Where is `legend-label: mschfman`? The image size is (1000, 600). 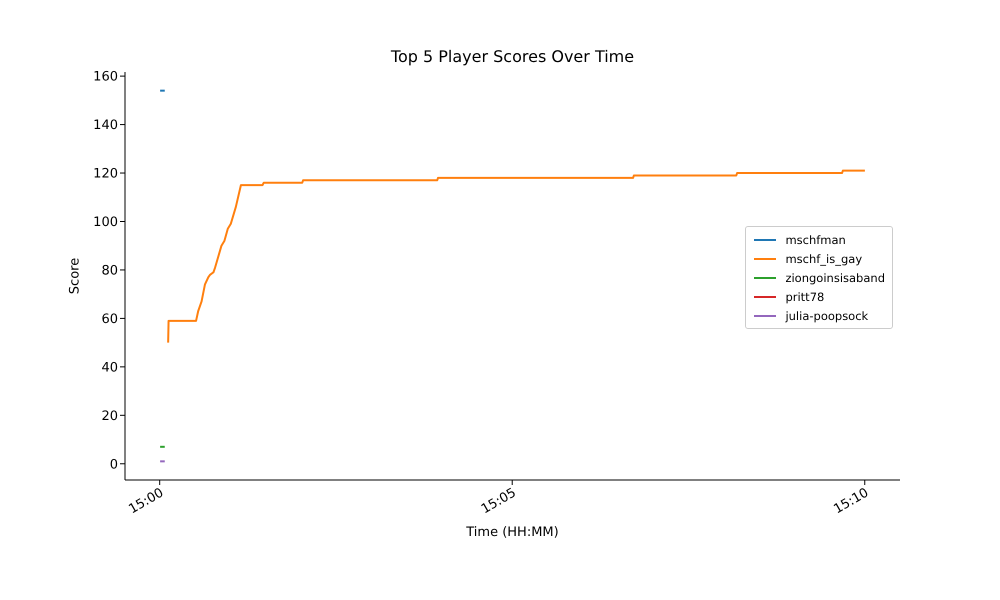 legend-label: mschfman is located at coordinates (815, 239).